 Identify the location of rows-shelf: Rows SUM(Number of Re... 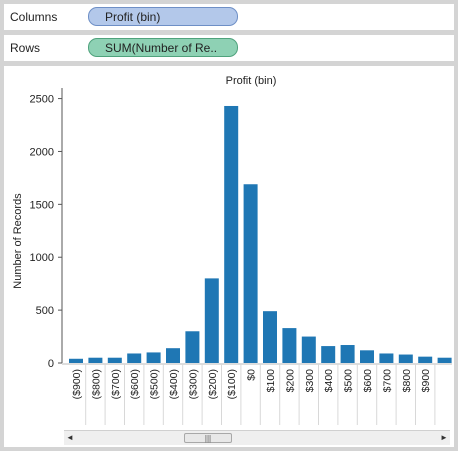
(229, 48).